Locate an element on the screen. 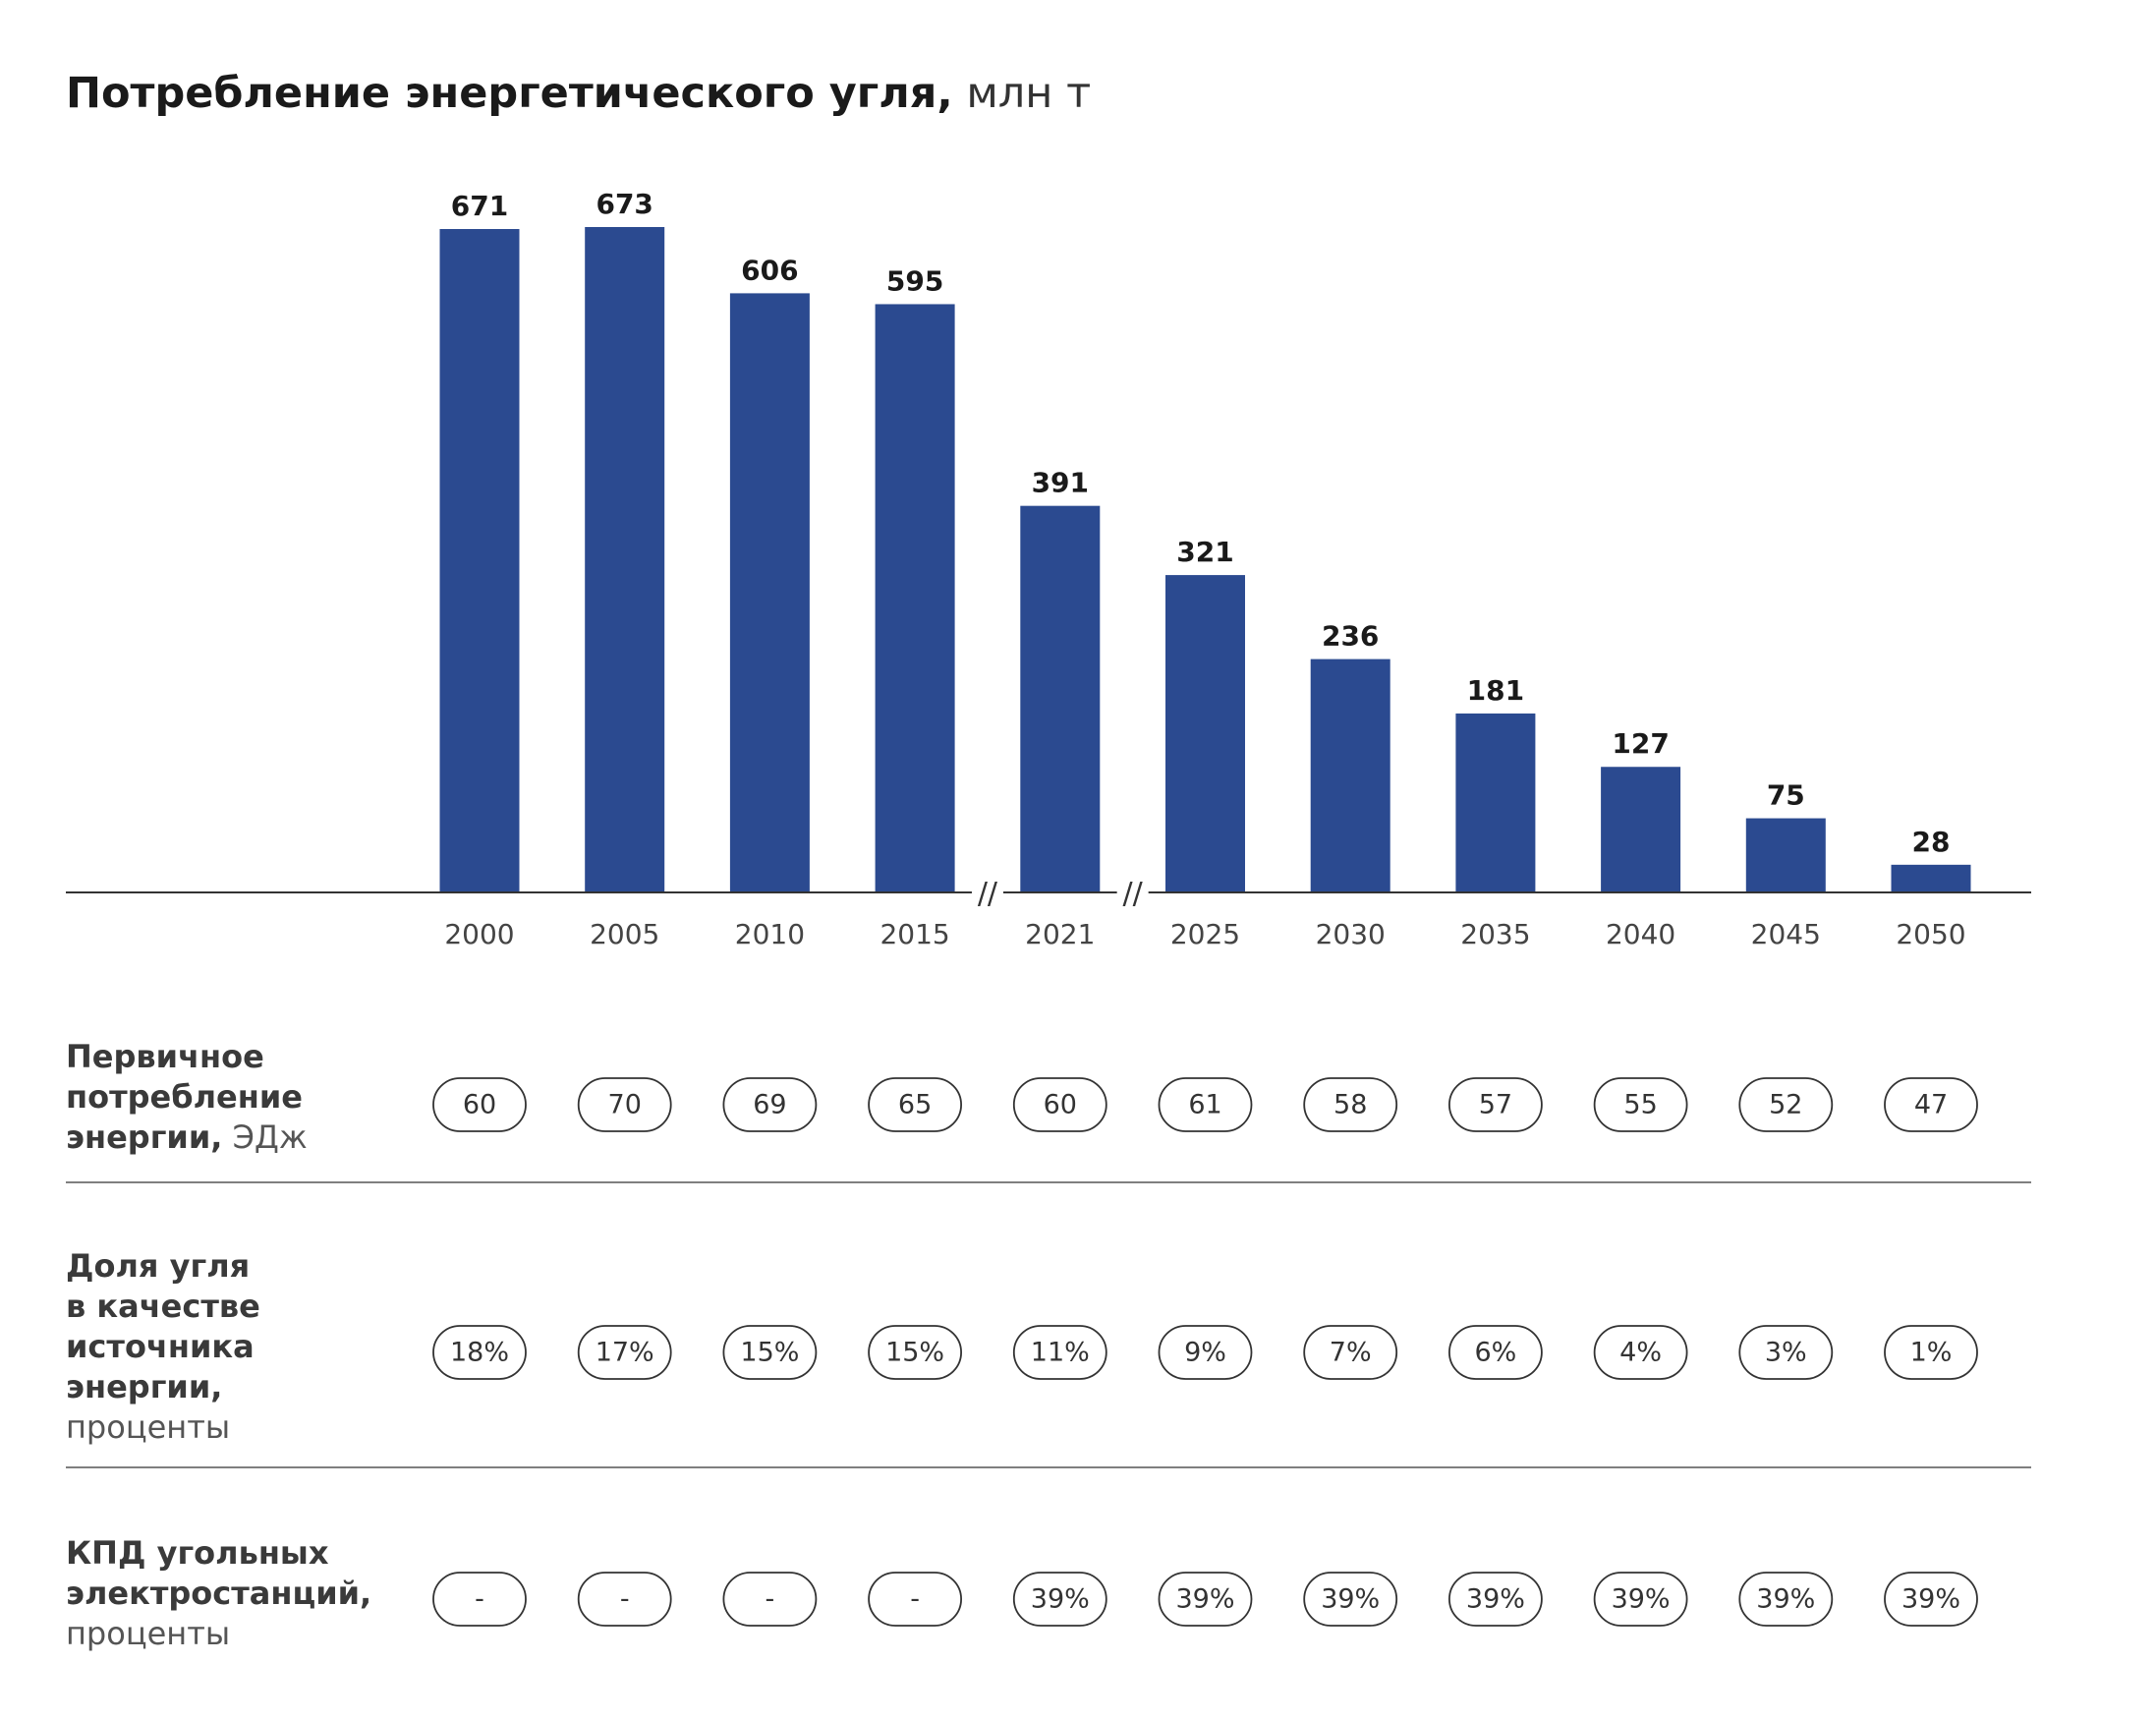  row-1-pill-2015 is located at coordinates (915, 1104).